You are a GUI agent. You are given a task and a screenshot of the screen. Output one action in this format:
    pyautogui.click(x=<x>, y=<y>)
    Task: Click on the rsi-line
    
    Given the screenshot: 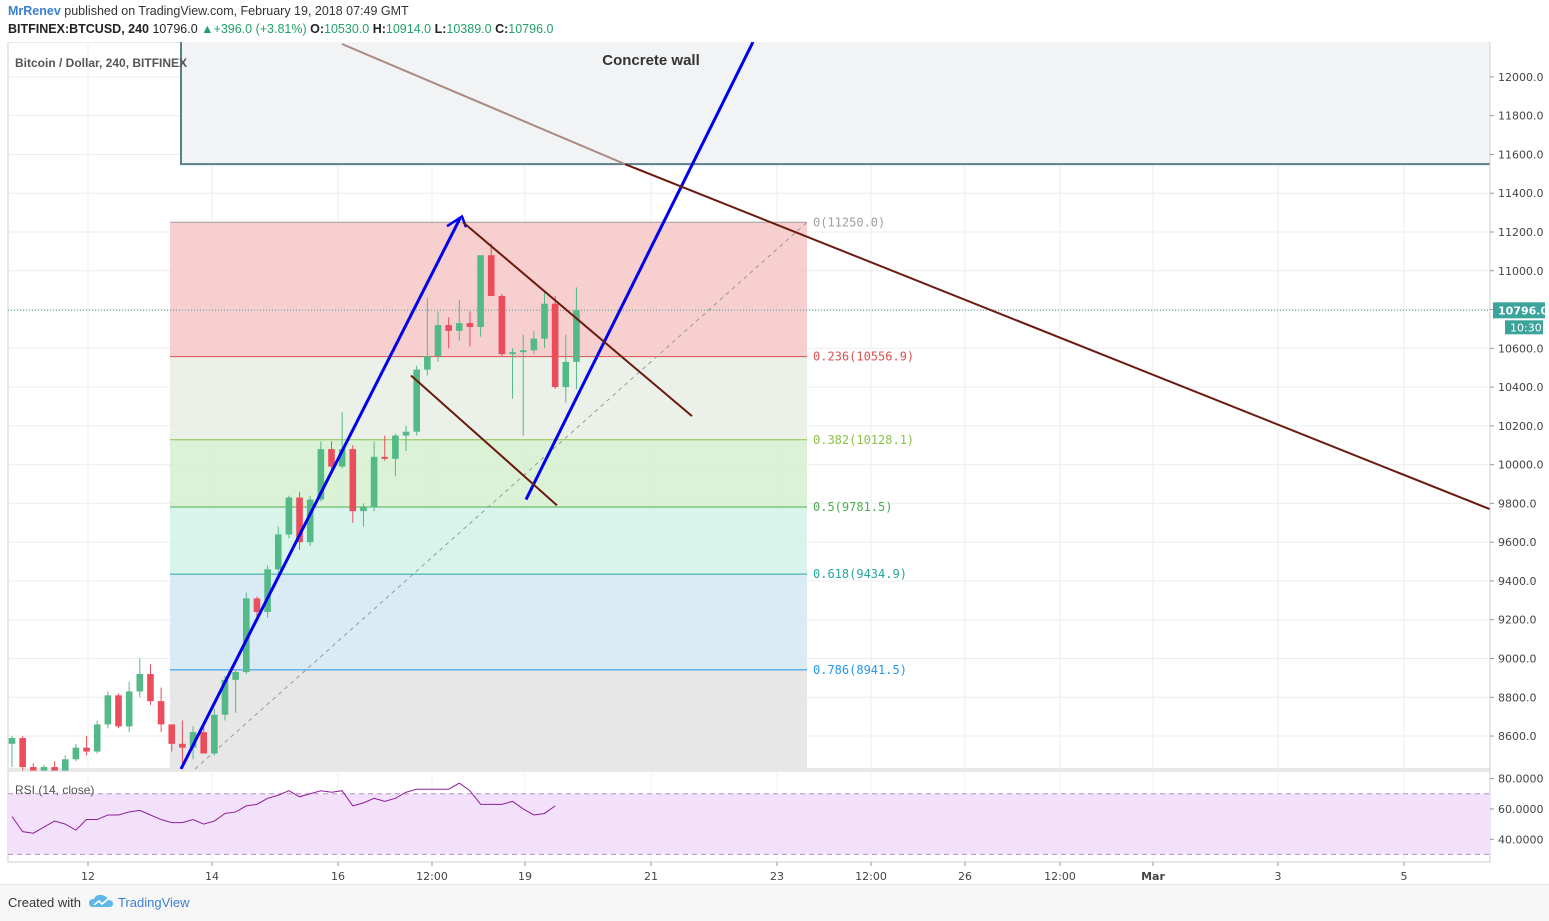 What is the action you would take?
    pyautogui.click(x=283, y=808)
    